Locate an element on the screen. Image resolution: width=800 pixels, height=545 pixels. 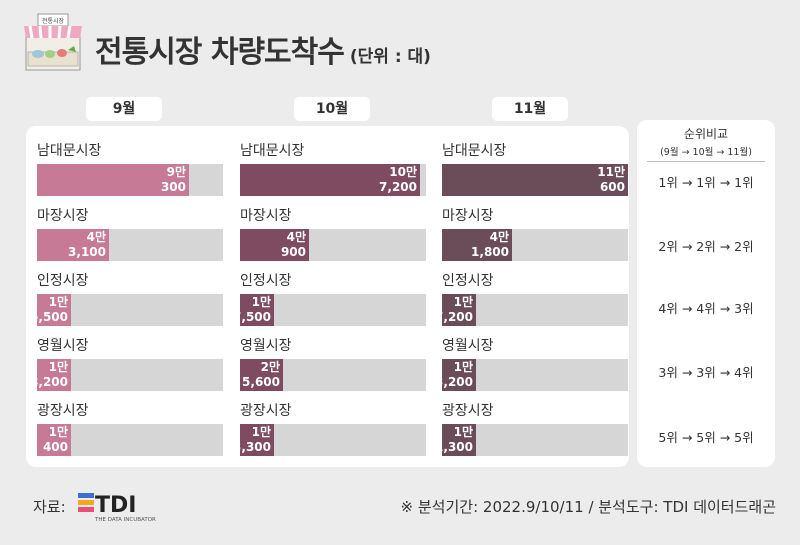
bar-sep: 9만 300 is located at coordinates (113, 180).